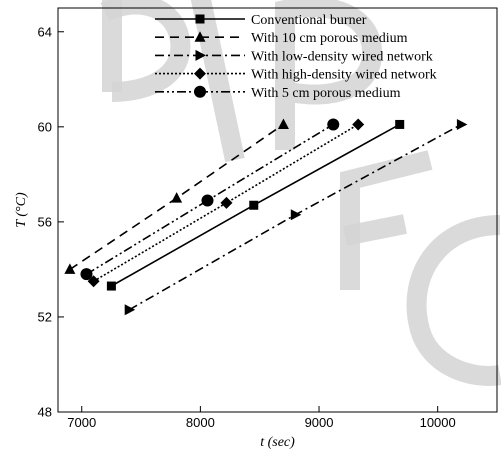  Describe the element at coordinates (45, 126) in the screenshot. I see `y-tick-label: 60` at that location.